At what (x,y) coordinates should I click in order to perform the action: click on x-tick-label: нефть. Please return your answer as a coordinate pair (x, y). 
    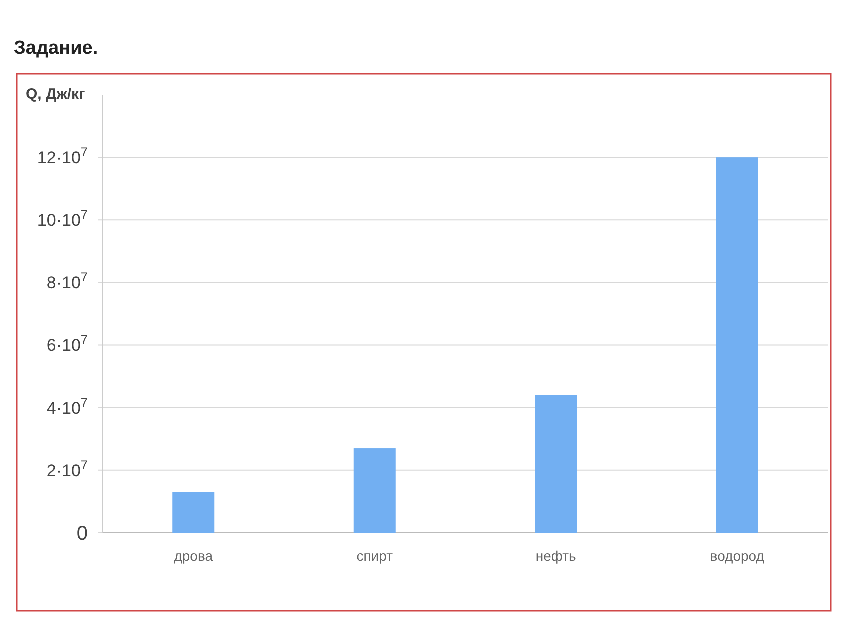
    Looking at the image, I should click on (556, 556).